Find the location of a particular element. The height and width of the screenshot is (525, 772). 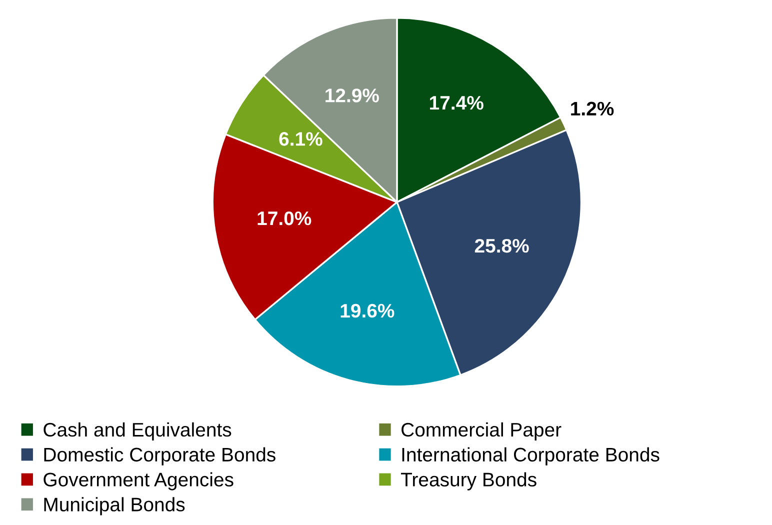

legend-label: Cash and Equivalents is located at coordinates (138, 431).